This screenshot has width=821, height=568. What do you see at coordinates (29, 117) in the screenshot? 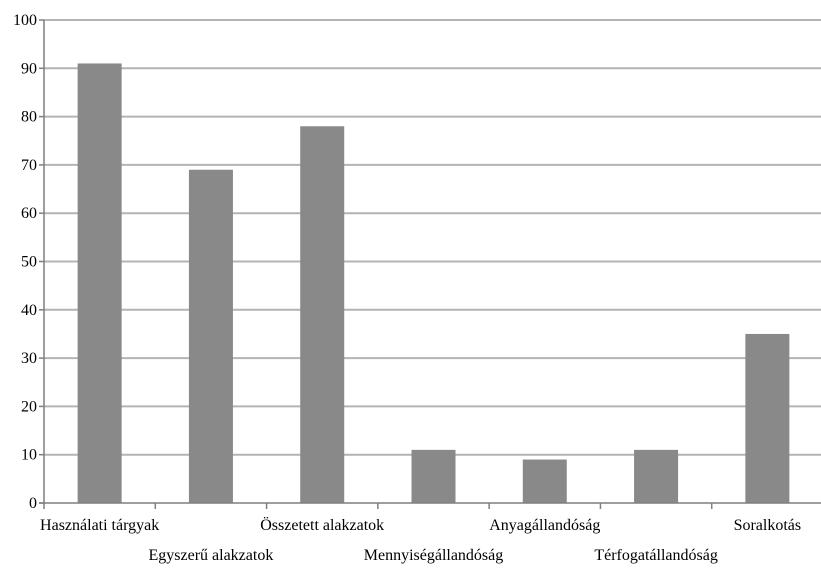
I see `y-tick-label: 80` at bounding box center [29, 117].